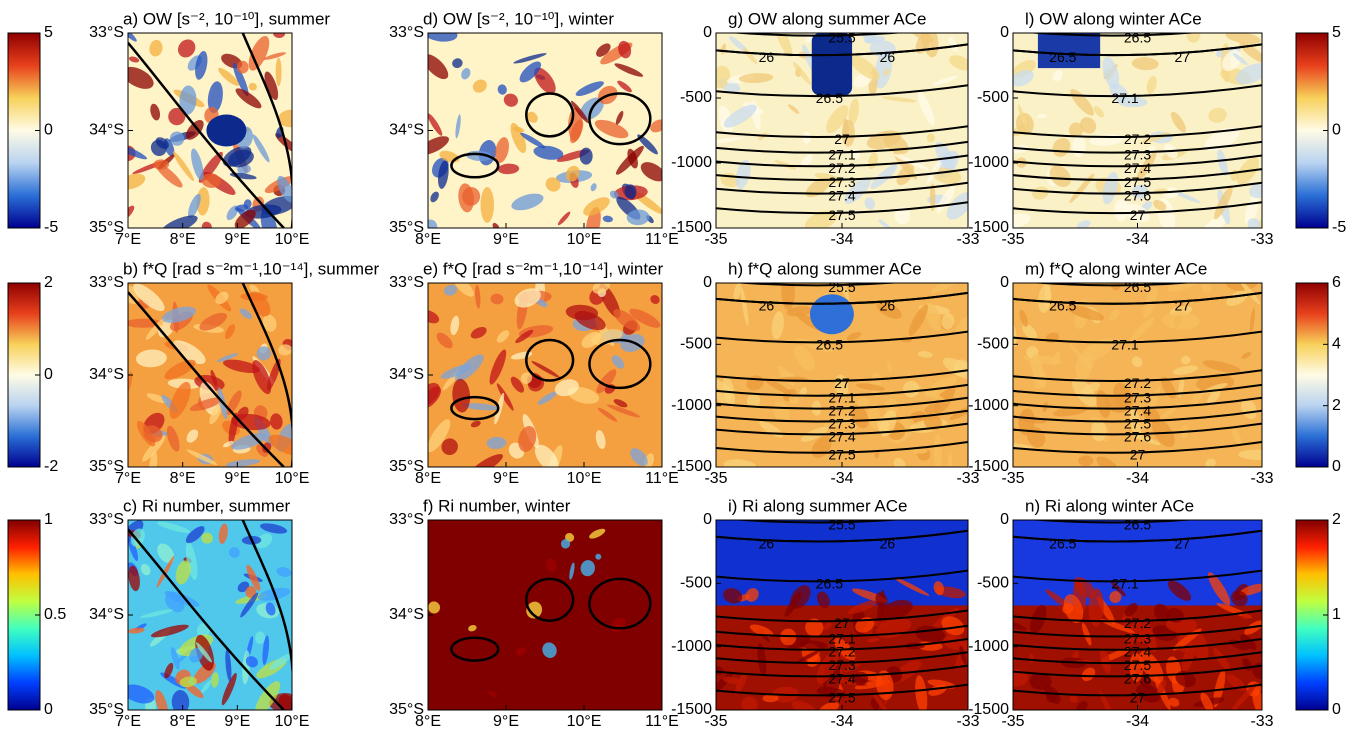 The image size is (1348, 747). Describe the element at coordinates (1336, 282) in the screenshot. I see `colorbar-tick-label: 6` at that location.